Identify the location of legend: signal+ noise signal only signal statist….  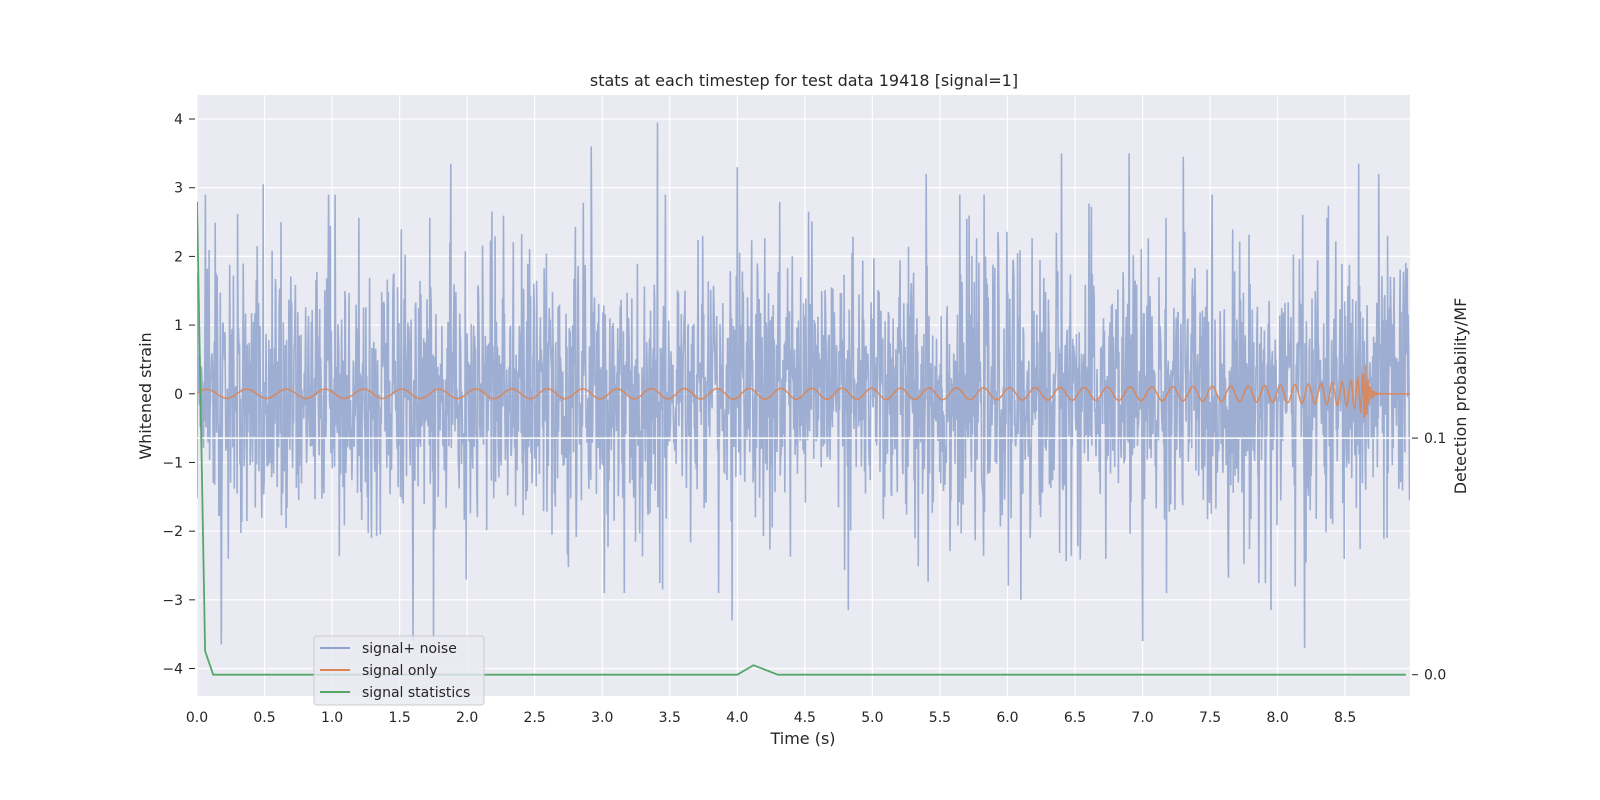
(399, 670).